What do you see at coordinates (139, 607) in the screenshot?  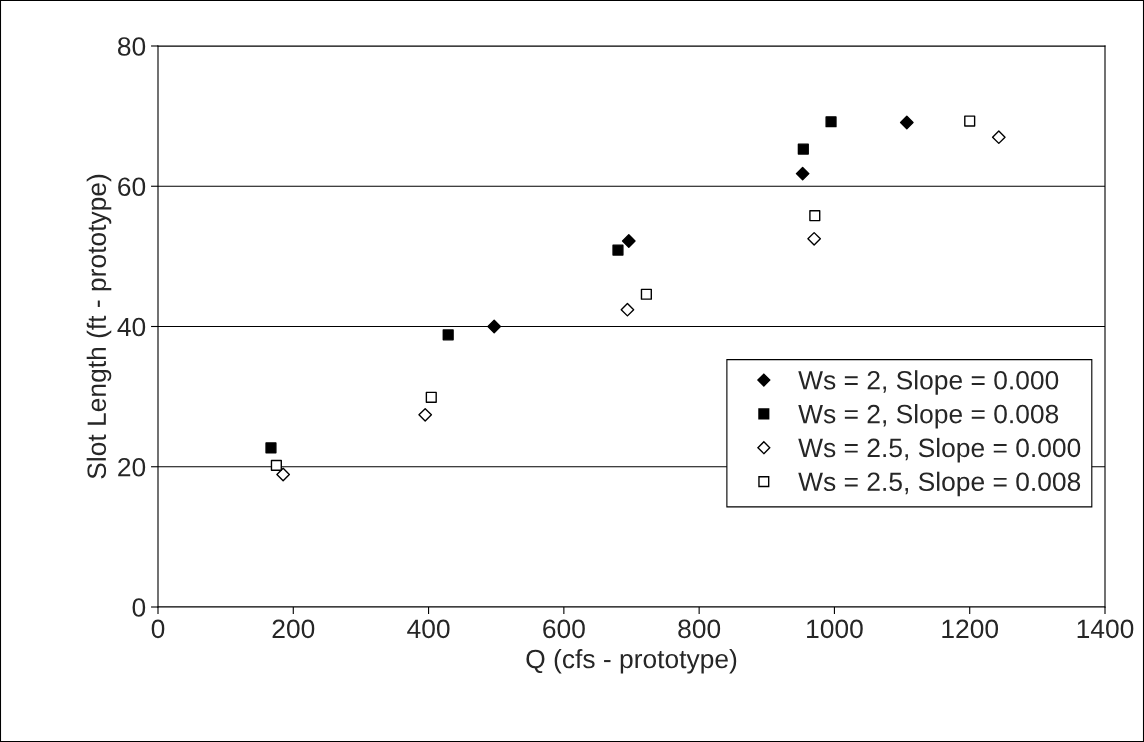 I see `y-tick-label: 0` at bounding box center [139, 607].